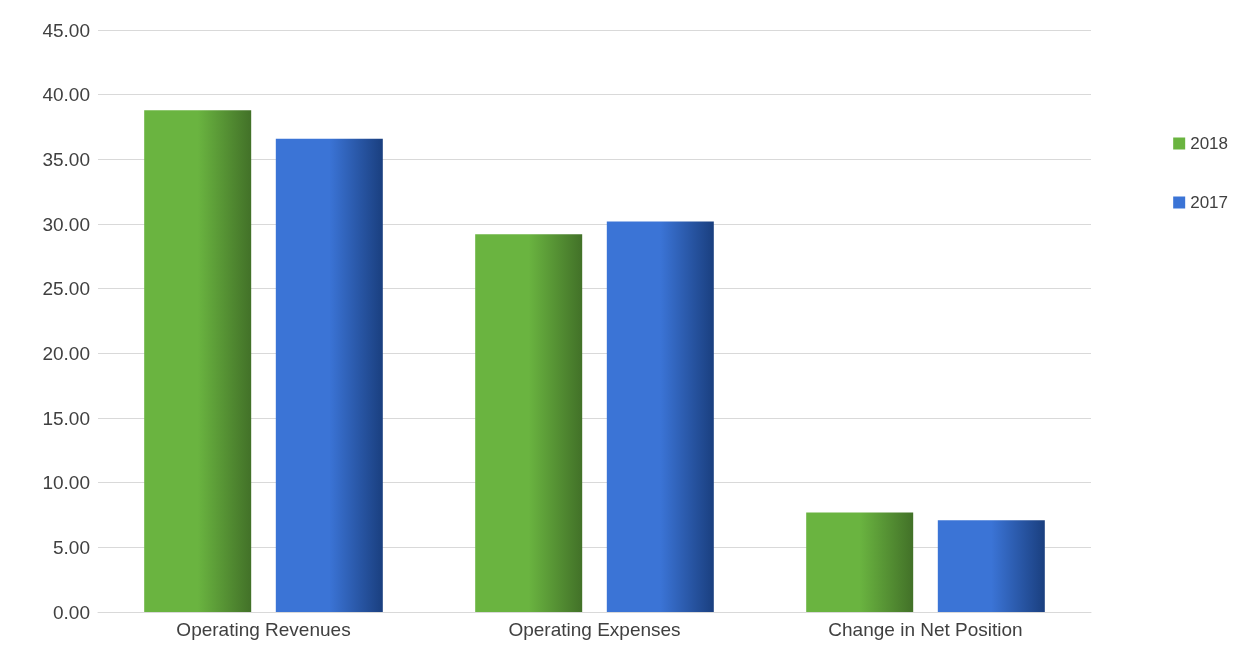 This screenshot has height=665, width=1249. I want to click on y-tick-label: 0.00, so click(71, 612).